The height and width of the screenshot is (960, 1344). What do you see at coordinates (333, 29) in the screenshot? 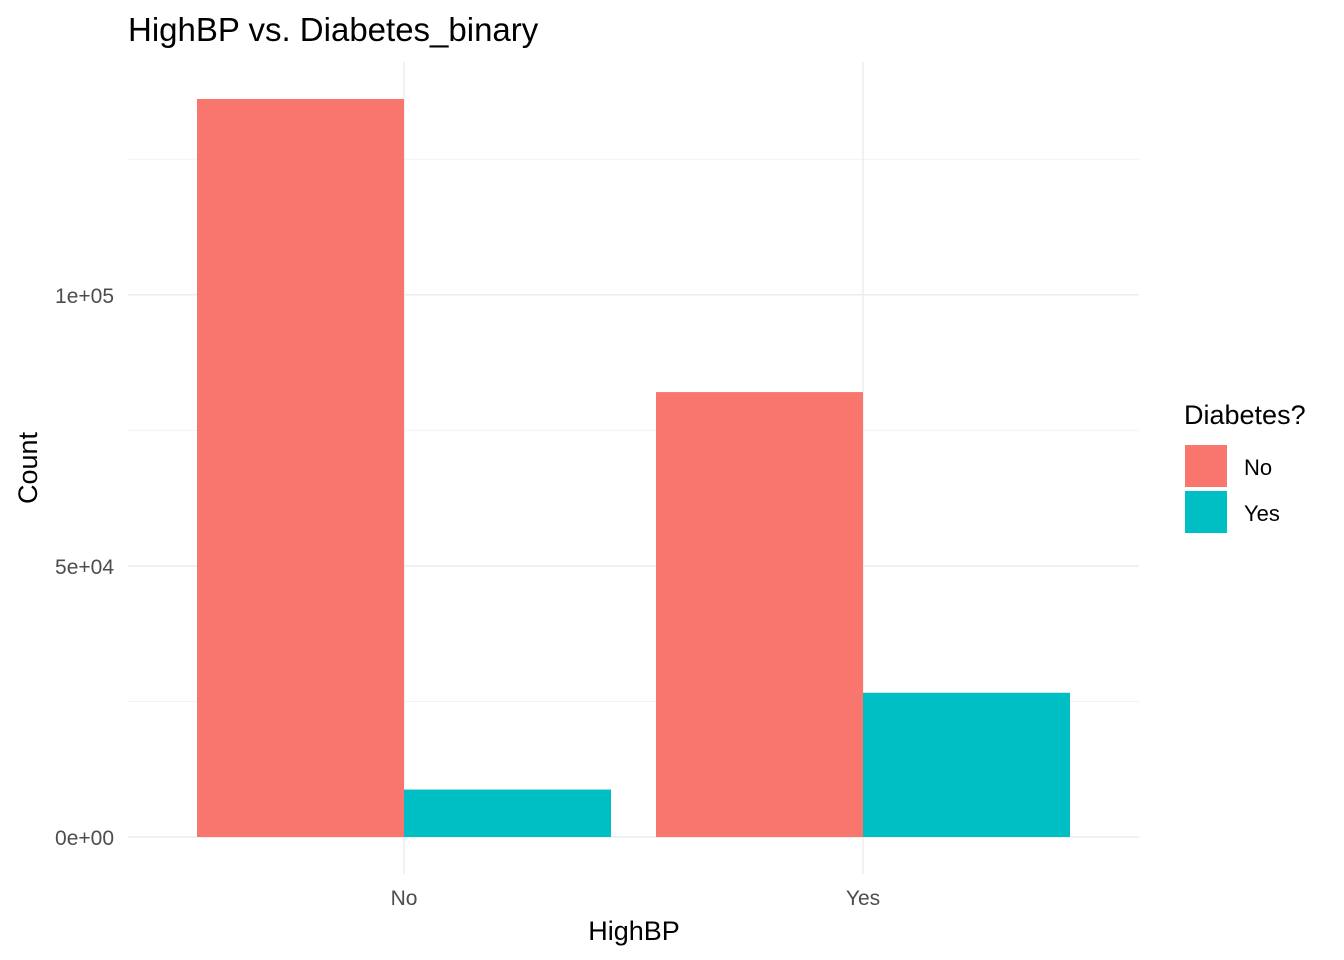
I see `chart-title: HighBP vs. Diabetes_binary` at bounding box center [333, 29].